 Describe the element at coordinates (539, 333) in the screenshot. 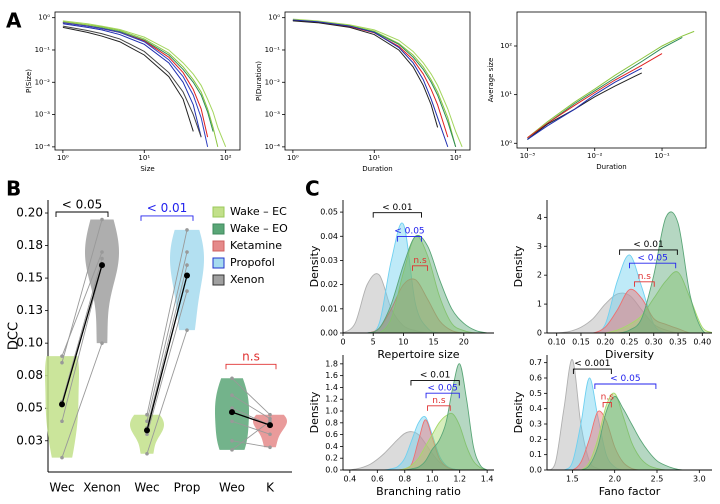

I see `y-tick-label: 0` at that location.